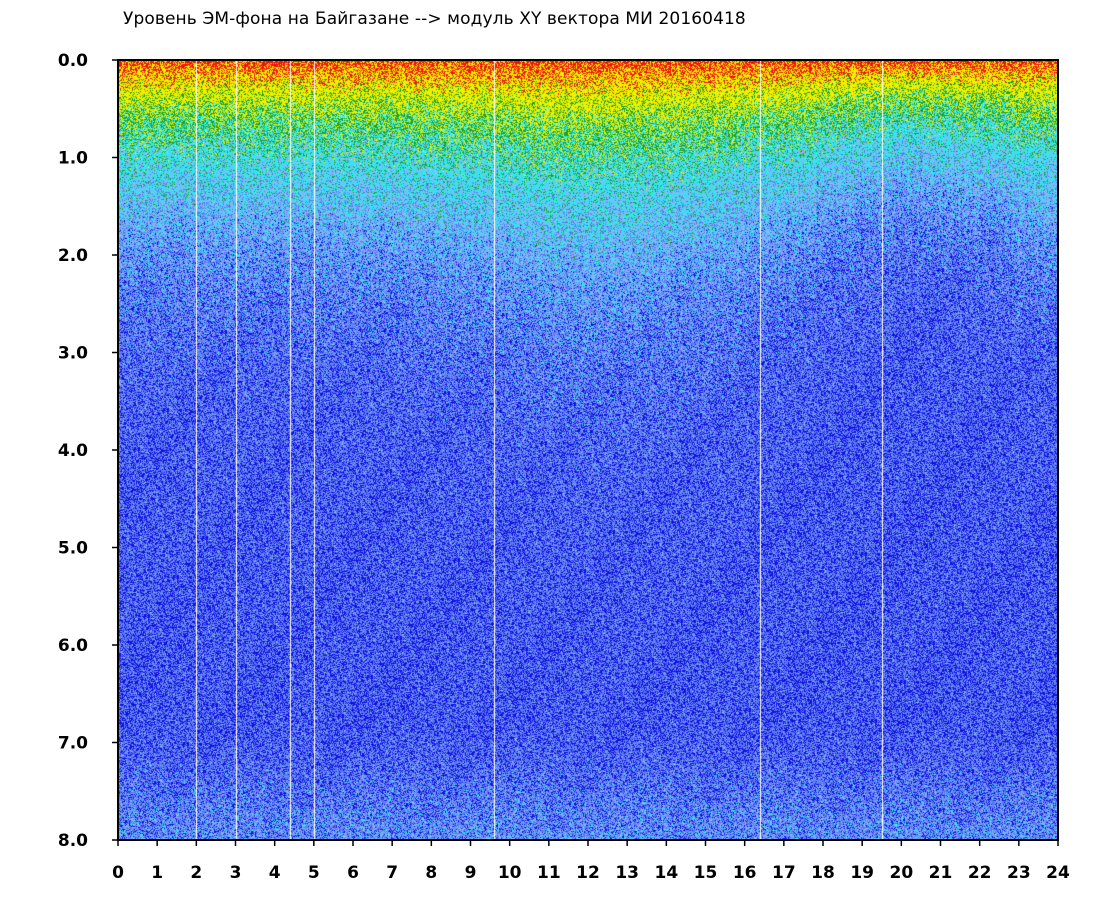 This screenshot has width=1096, height=900. What do you see at coordinates (1058, 873) in the screenshot?
I see `x-tick-label: 24` at bounding box center [1058, 873].